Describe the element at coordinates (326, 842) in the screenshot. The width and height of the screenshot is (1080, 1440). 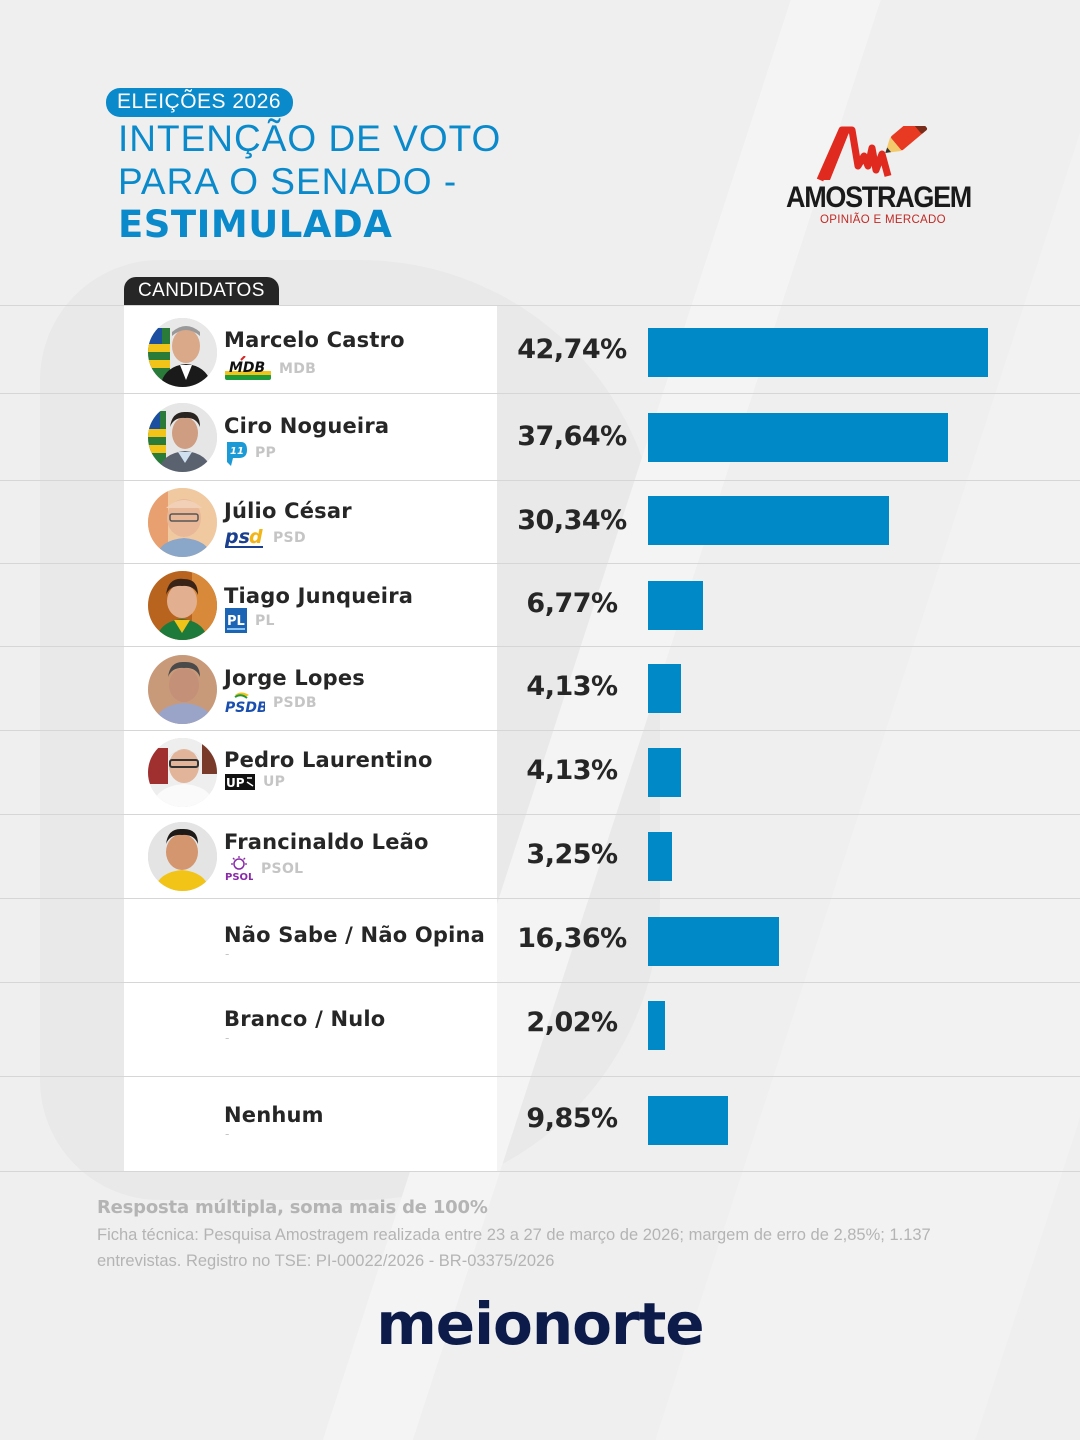
I see `candidate-name: Francinaldo Leão` at that location.